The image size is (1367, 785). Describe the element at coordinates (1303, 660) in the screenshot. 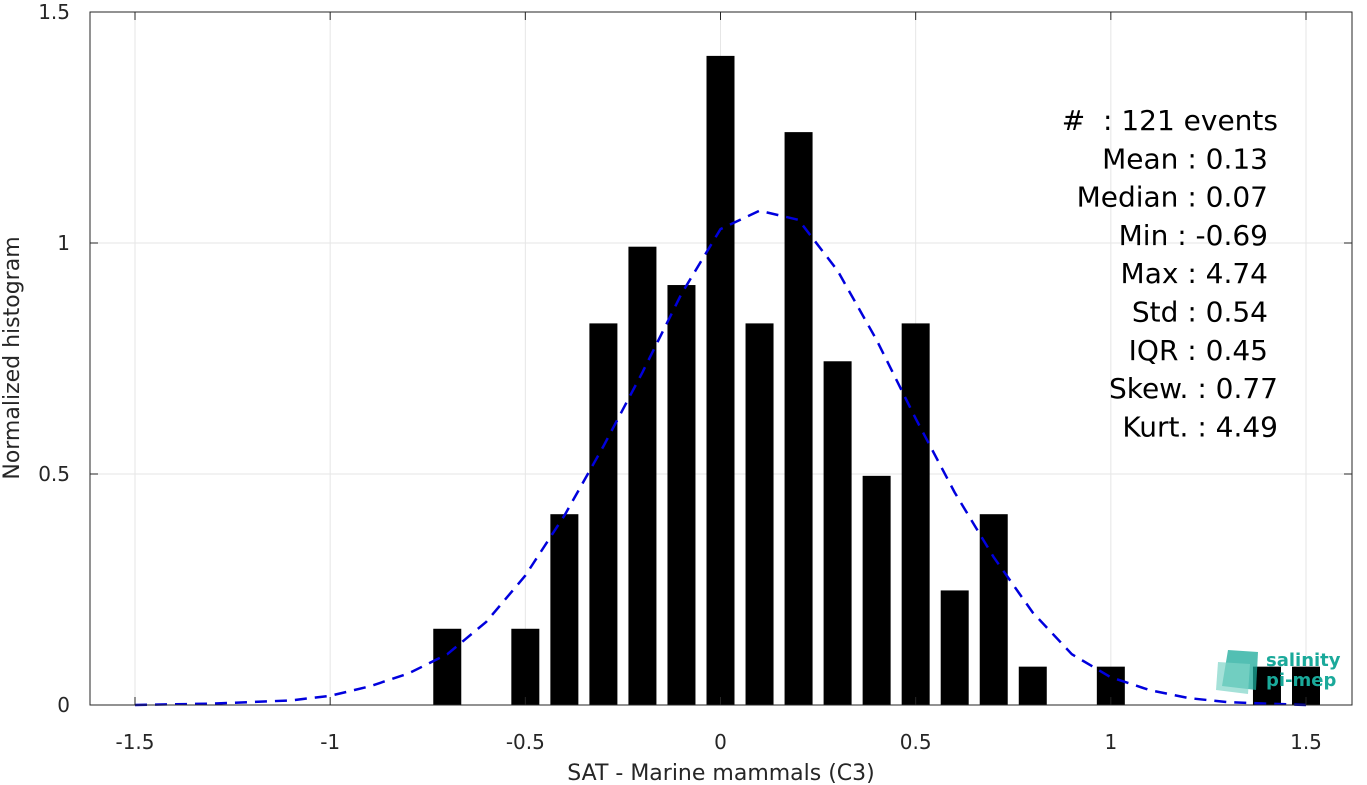

I see `logo-line-1: salinity` at that location.